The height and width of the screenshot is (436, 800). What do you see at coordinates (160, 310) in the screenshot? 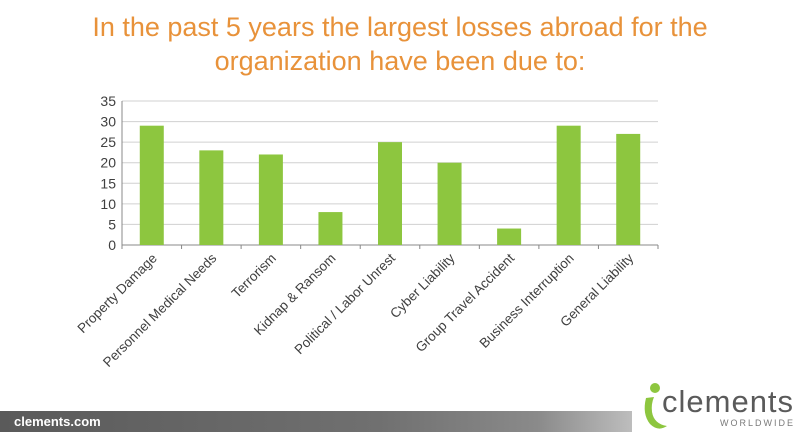
I see `x-tick-label: Personnel Medical Needs` at bounding box center [160, 310].